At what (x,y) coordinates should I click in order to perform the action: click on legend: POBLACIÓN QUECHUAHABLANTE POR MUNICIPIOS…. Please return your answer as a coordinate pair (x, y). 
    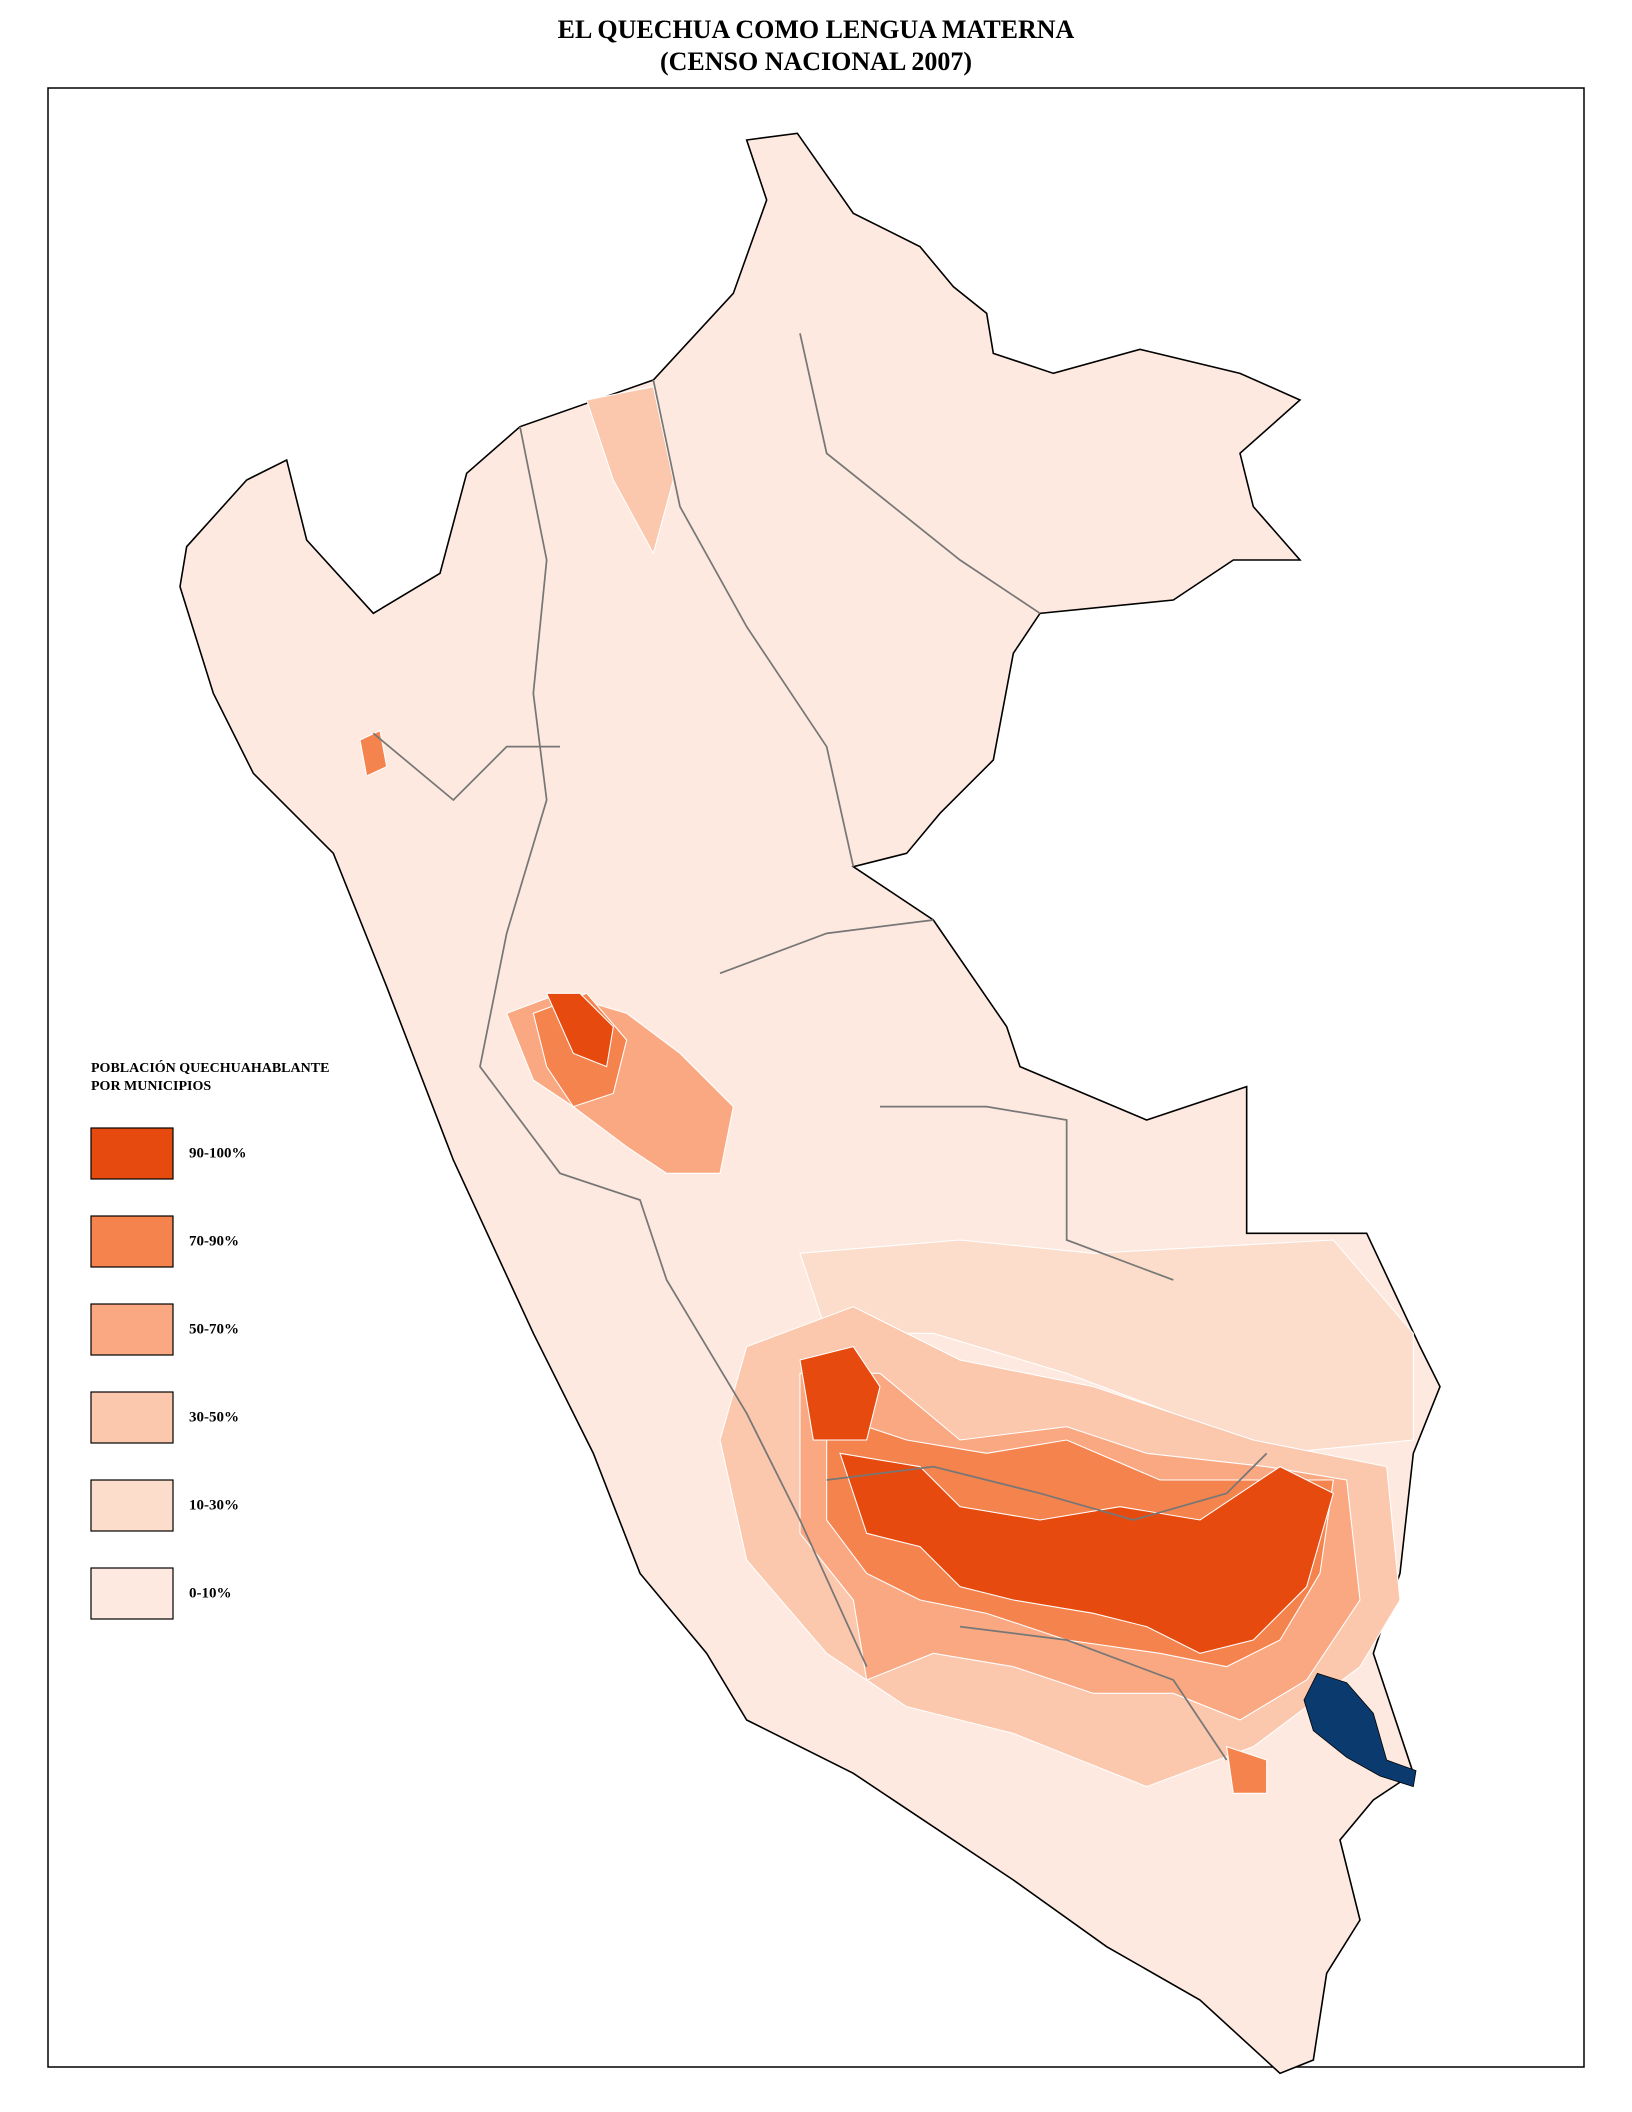
    Looking at the image, I should click on (209, 1339).